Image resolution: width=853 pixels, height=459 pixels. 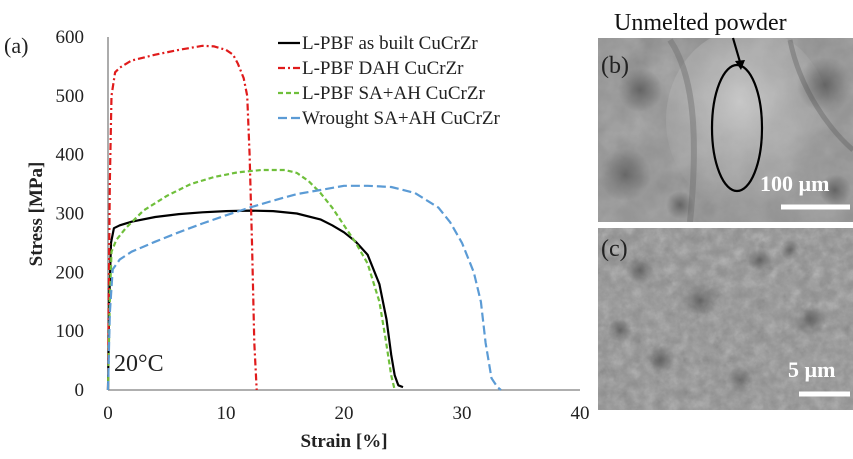 What do you see at coordinates (580, 413) in the screenshot?
I see `x-tick-label: 40` at bounding box center [580, 413].